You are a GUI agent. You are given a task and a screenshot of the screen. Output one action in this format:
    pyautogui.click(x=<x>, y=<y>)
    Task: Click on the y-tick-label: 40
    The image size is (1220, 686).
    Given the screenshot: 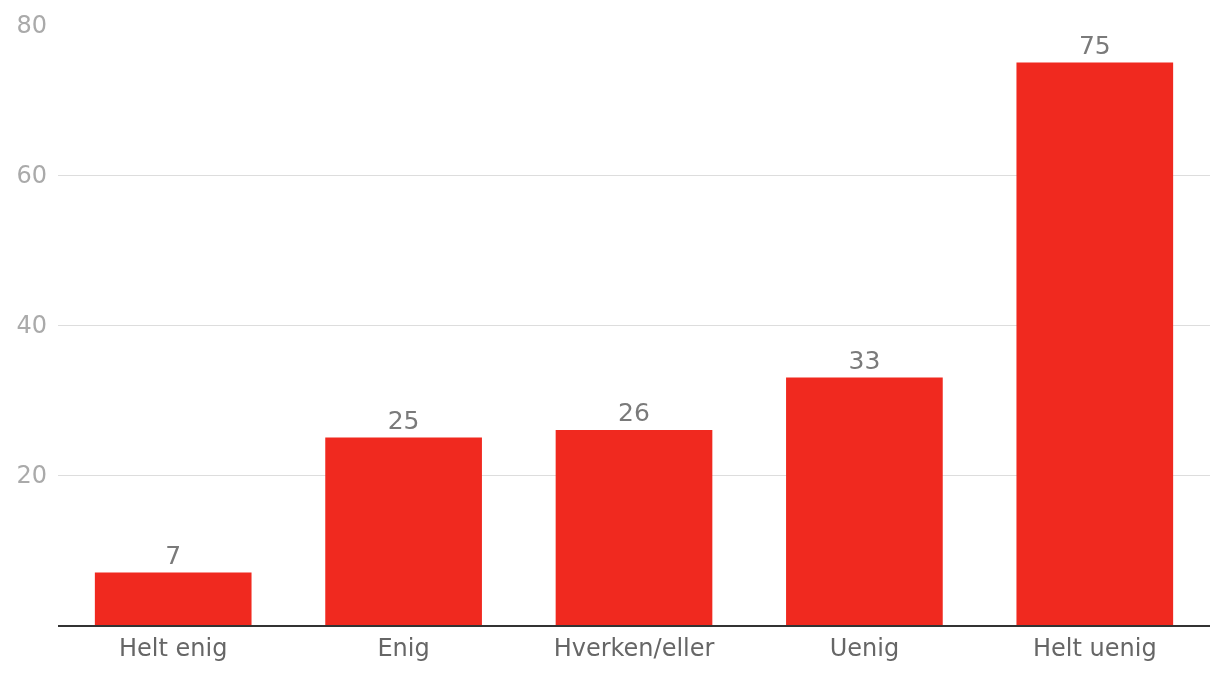 What is the action you would take?
    pyautogui.click(x=31, y=325)
    